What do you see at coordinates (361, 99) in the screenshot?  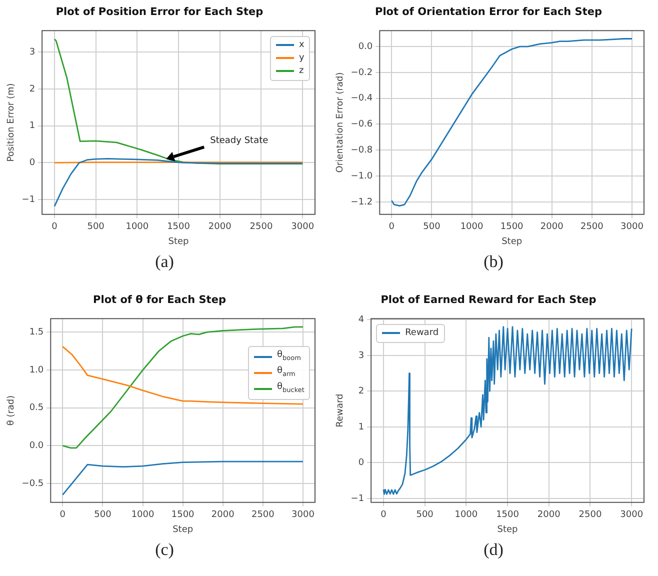 I see `y-tick-label: −0.4` at bounding box center [361, 99].